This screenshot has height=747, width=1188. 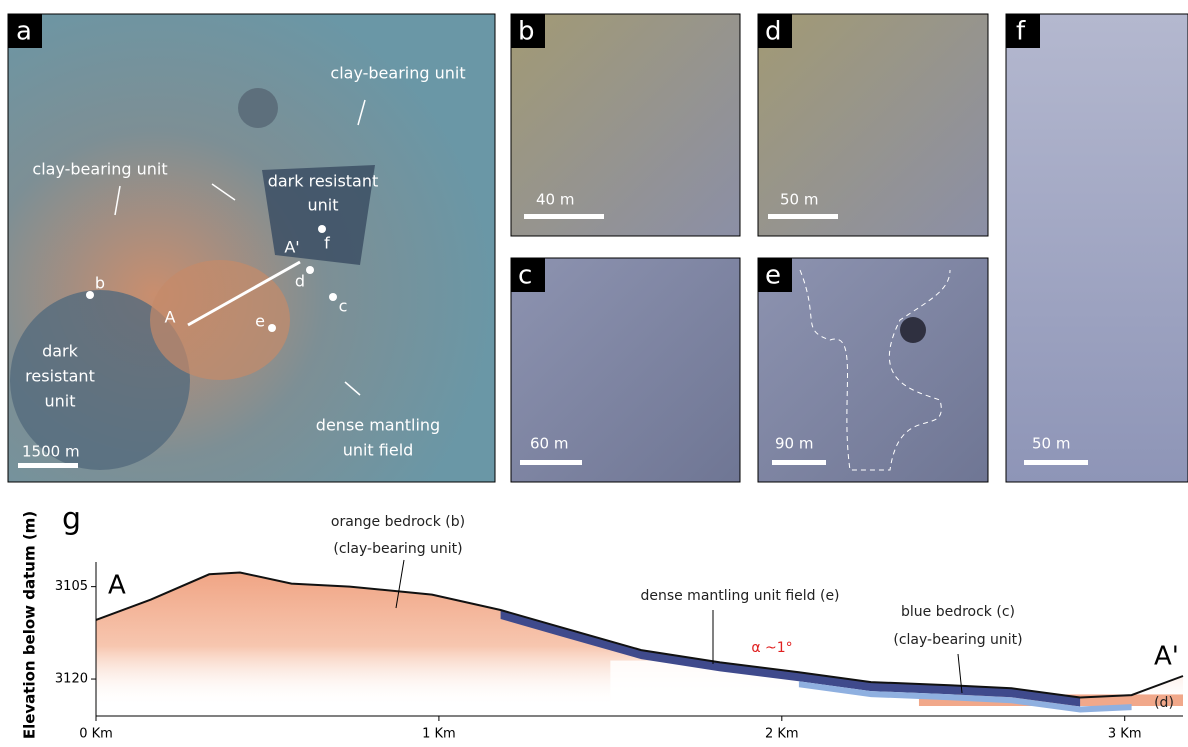 I want to click on annotation: α ~1°, so click(x=771, y=648).